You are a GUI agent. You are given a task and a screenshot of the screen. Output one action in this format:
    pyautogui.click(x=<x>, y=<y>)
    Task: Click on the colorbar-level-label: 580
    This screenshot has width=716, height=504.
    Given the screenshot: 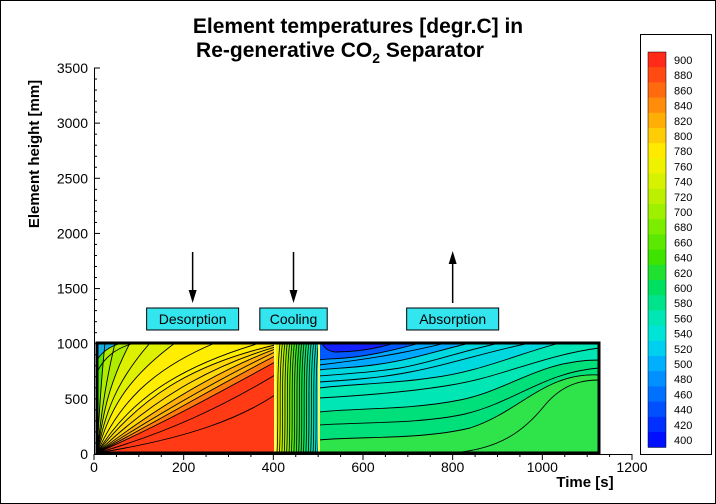 What is the action you would take?
    pyautogui.click(x=683, y=304)
    